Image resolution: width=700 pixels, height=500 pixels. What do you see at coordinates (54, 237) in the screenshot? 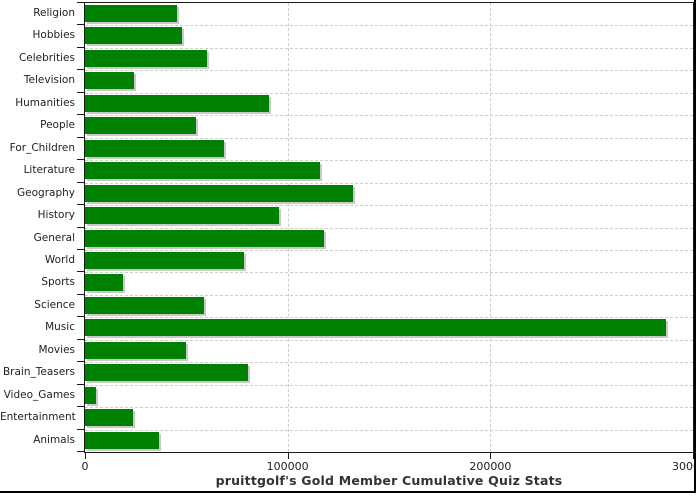
I see `category-label: General` at bounding box center [54, 237].